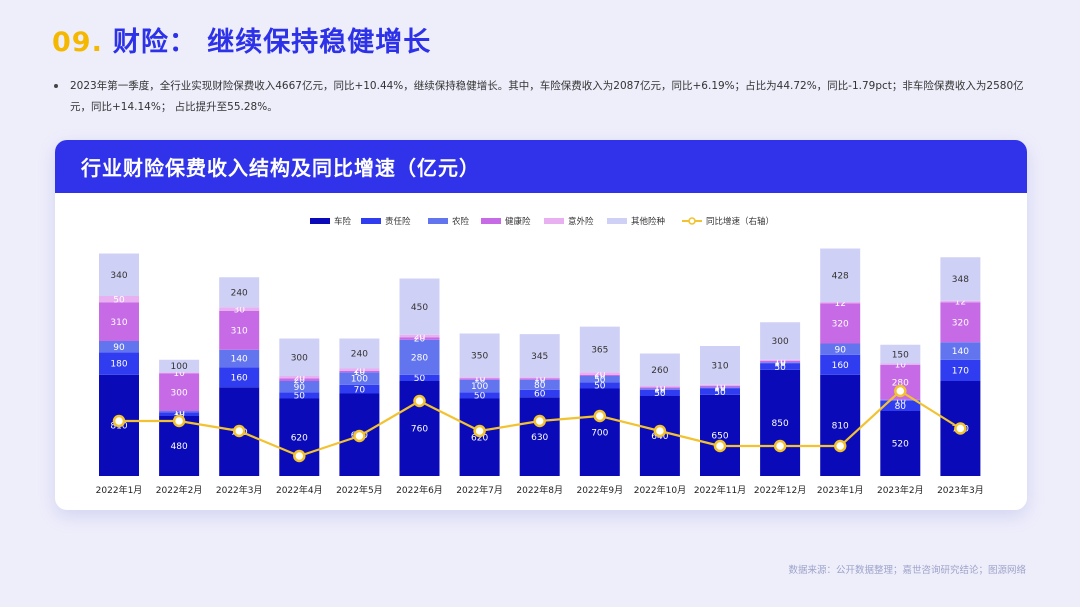  What do you see at coordinates (960, 490) in the screenshot?
I see `x-tick-label: 2023年3月` at bounding box center [960, 490].